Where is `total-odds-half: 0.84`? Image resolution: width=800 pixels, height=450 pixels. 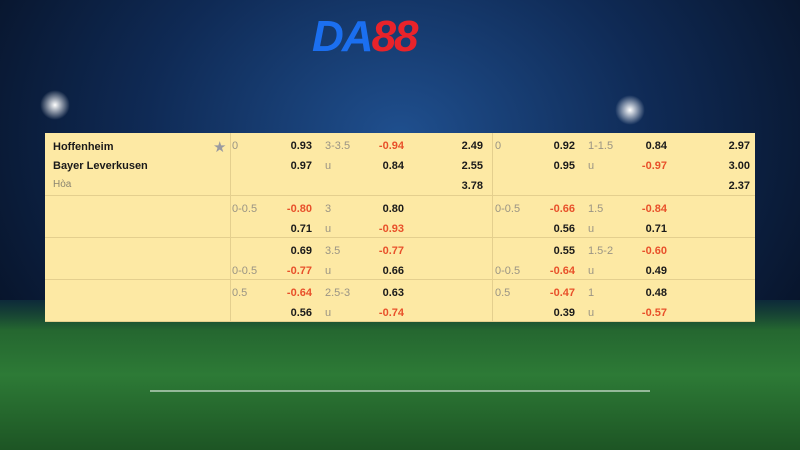
total-odds-half: 0.84 is located at coordinates (656, 146).